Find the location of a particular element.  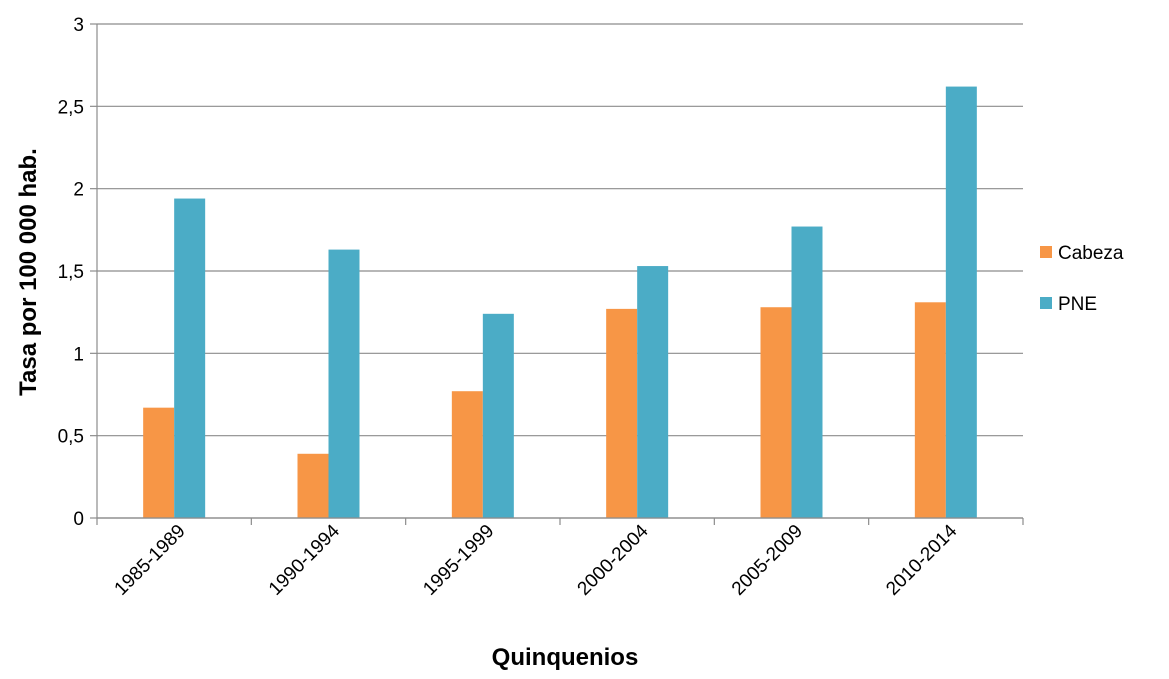

bar-pne-1990-1994 is located at coordinates (344, 384).